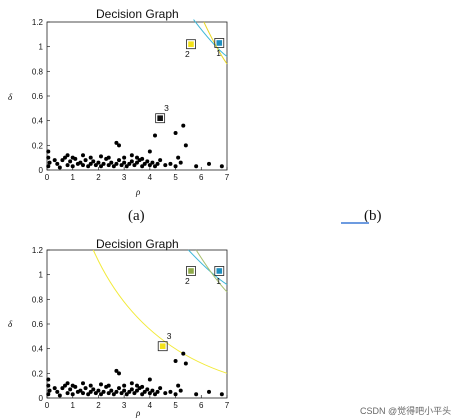 The height and width of the screenshot is (418, 474). What do you see at coordinates (98, 177) in the screenshot?
I see `x-tick-label: 2` at bounding box center [98, 177].